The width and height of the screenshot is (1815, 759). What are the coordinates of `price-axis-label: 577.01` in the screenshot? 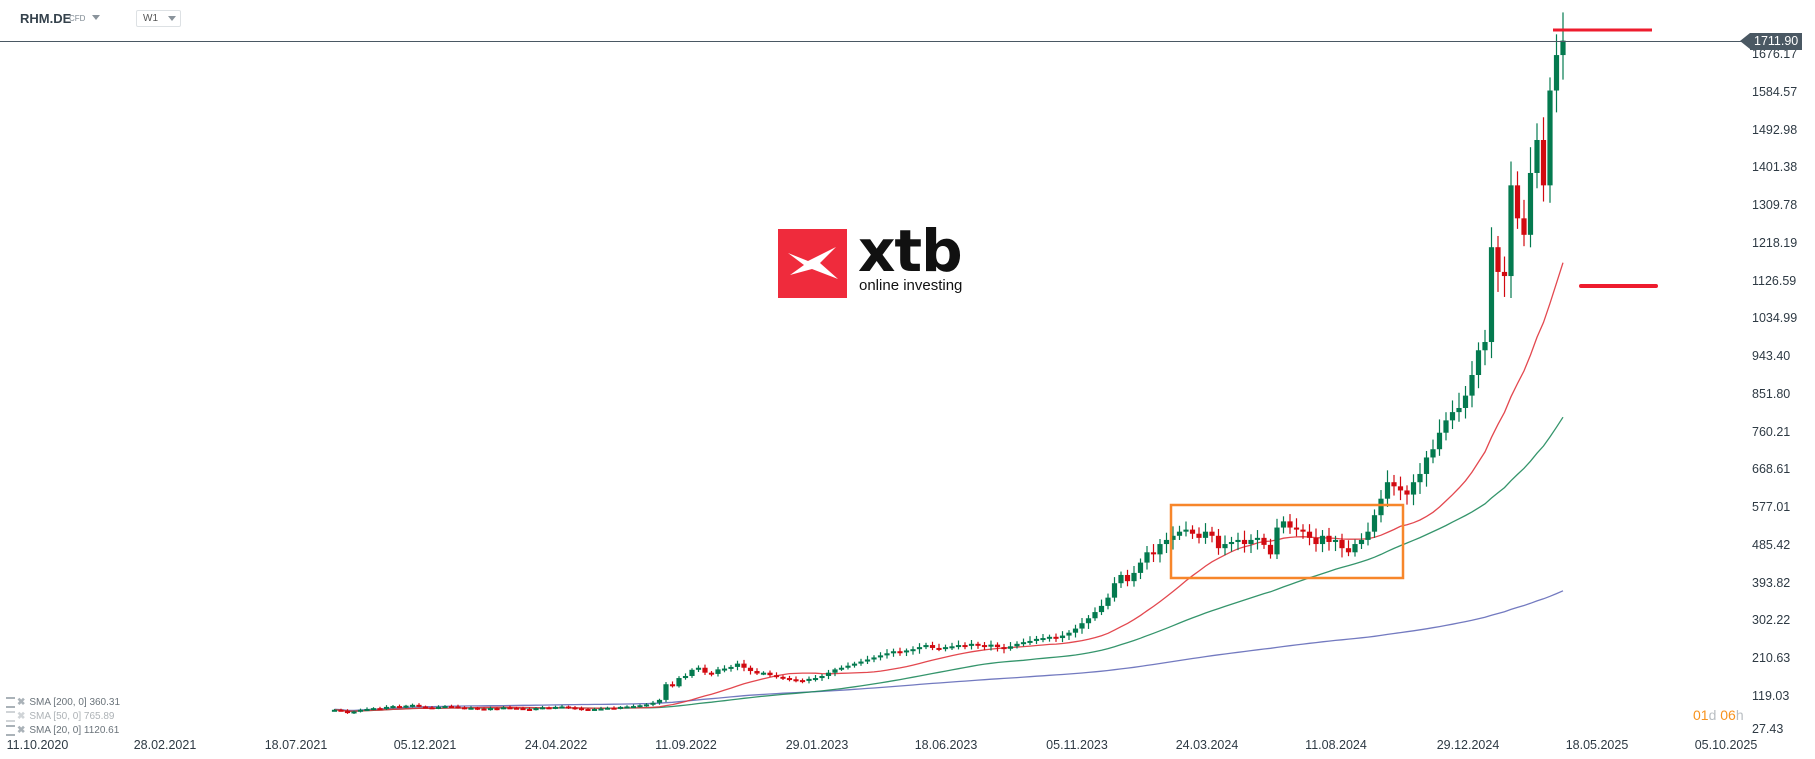 It's located at (1771, 507).